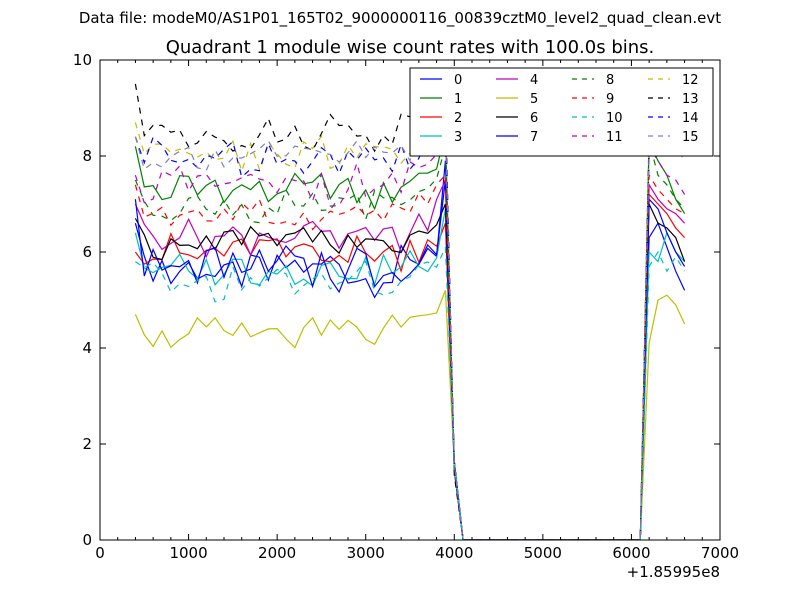 This screenshot has width=800, height=600. I want to click on y-tick-label: 2, so click(87, 444).